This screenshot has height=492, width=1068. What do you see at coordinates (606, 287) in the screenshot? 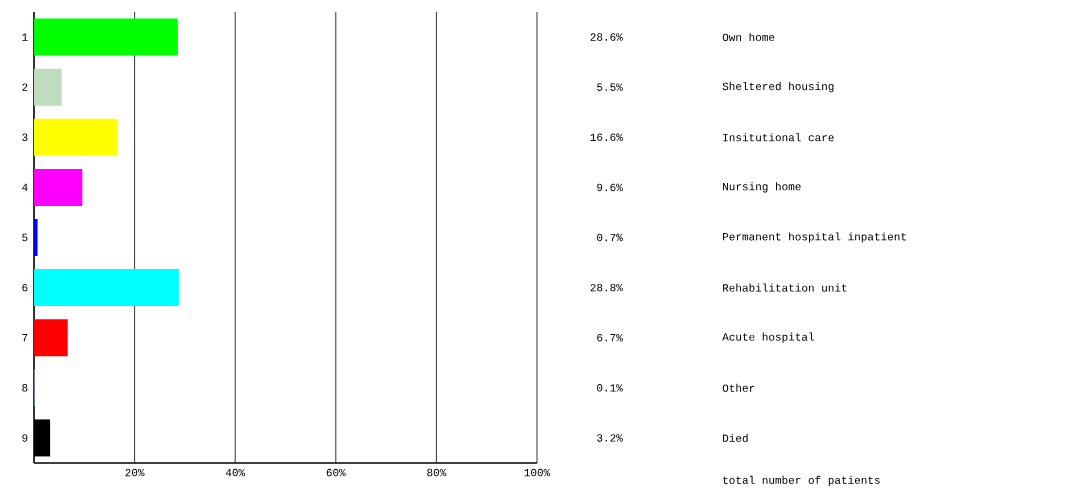
I see `data-label: 28.8%` at bounding box center [606, 287].